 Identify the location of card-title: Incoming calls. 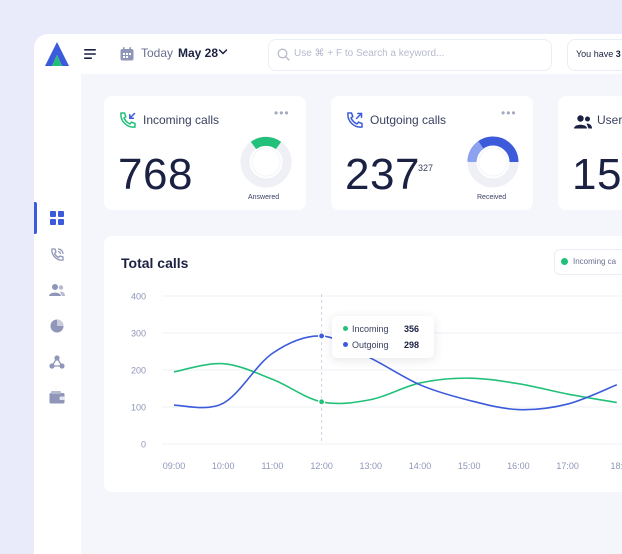
(181, 120).